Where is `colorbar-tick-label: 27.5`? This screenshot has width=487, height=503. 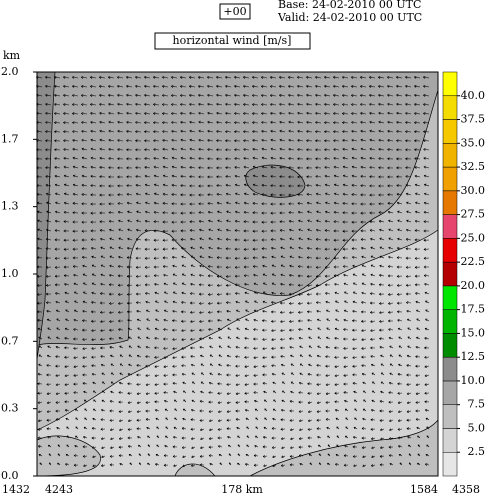 colorbar-tick-label: 27.5 is located at coordinates (473, 214).